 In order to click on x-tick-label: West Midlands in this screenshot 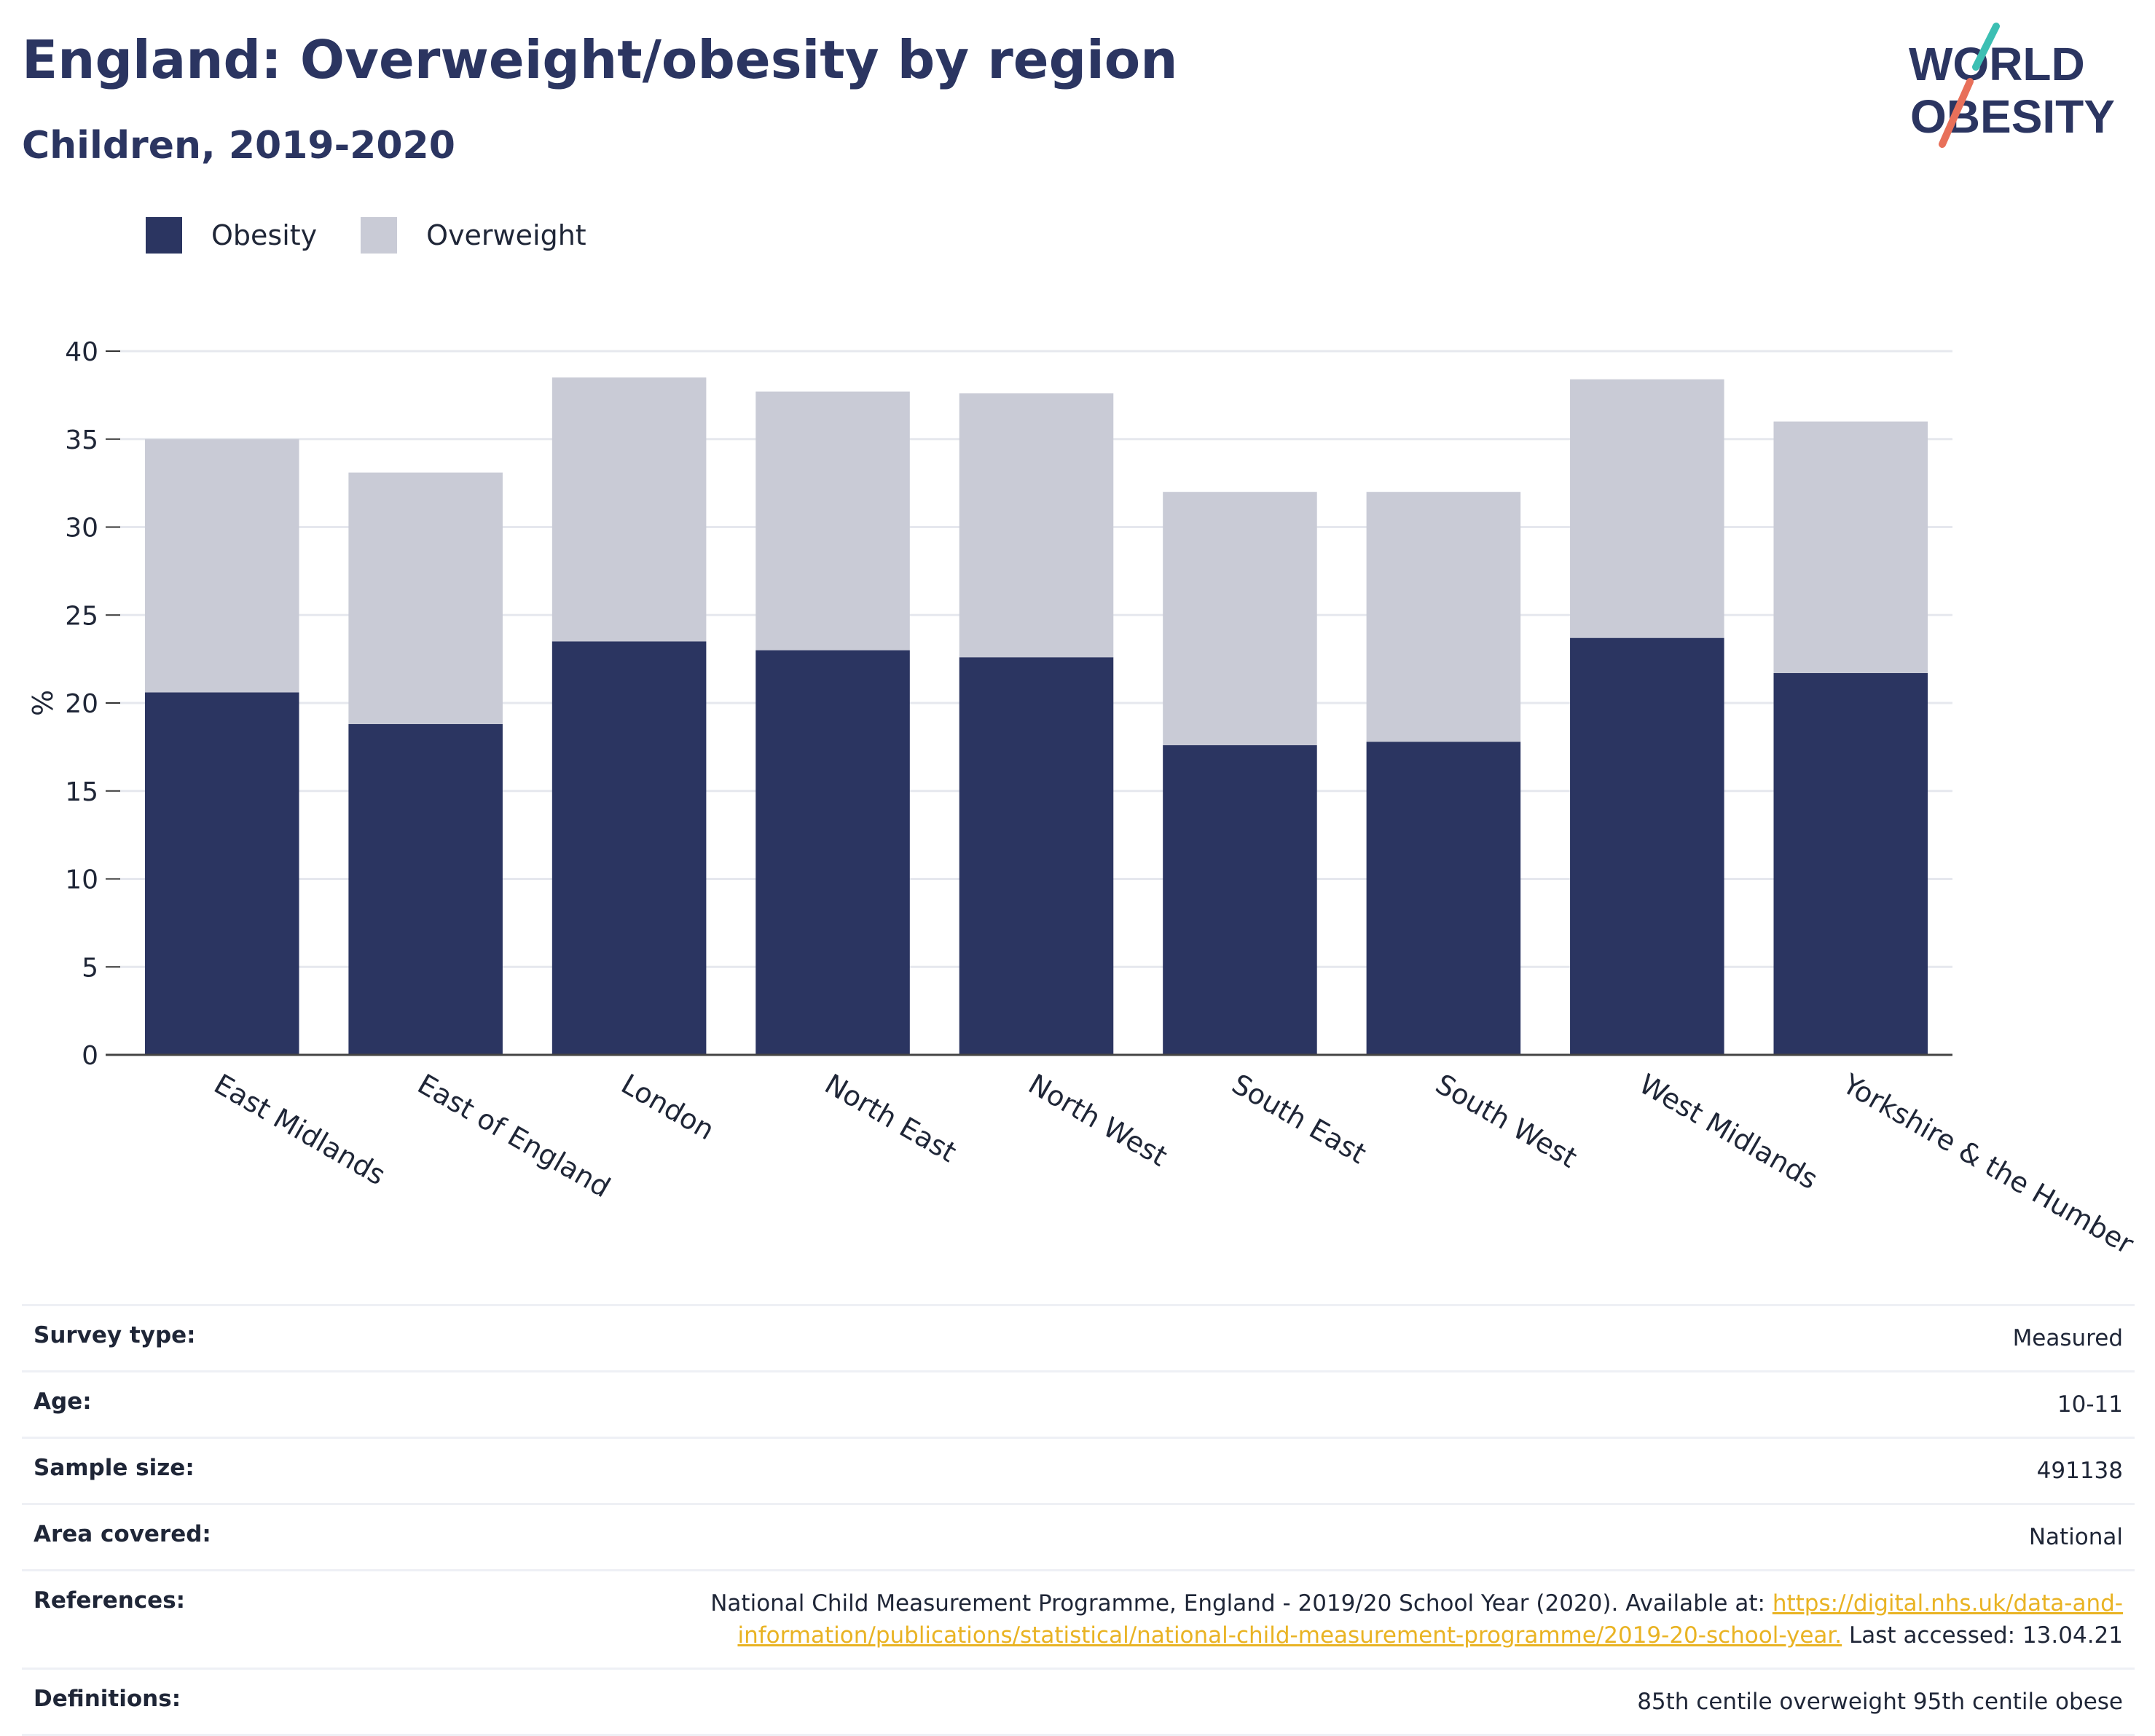, I will do `click(1729, 1132)`.